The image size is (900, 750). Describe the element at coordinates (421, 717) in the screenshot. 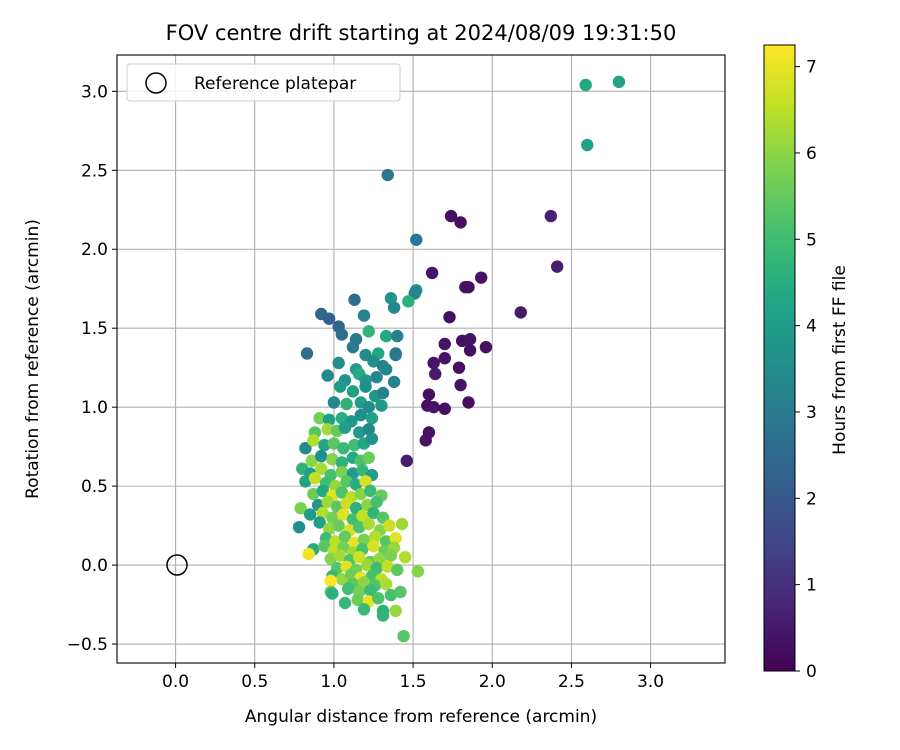

I see `x-axis-label: Angular distance from reference (arcmin)` at that location.